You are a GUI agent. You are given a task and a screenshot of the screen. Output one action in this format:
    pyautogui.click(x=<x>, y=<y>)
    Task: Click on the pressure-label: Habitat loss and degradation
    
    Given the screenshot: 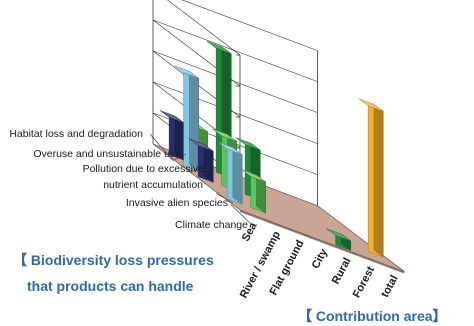 What is the action you would take?
    pyautogui.click(x=76, y=134)
    